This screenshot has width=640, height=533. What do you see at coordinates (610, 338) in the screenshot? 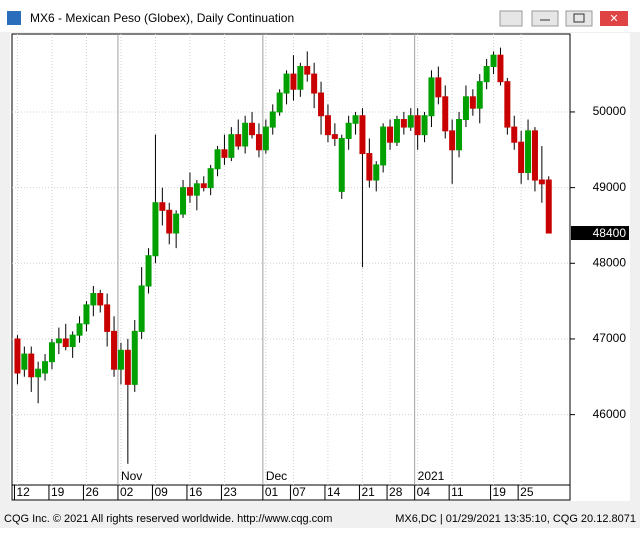
I see `y-tick-label: 47000` at bounding box center [610, 338].